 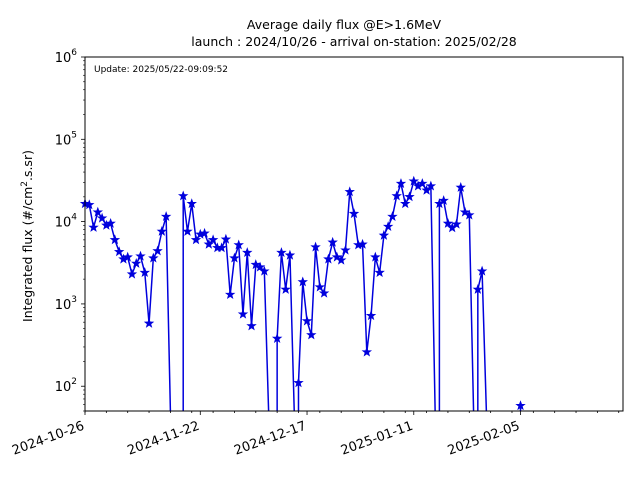 I want to click on x-tick-label: 2025-01-11, so click(x=377, y=439).